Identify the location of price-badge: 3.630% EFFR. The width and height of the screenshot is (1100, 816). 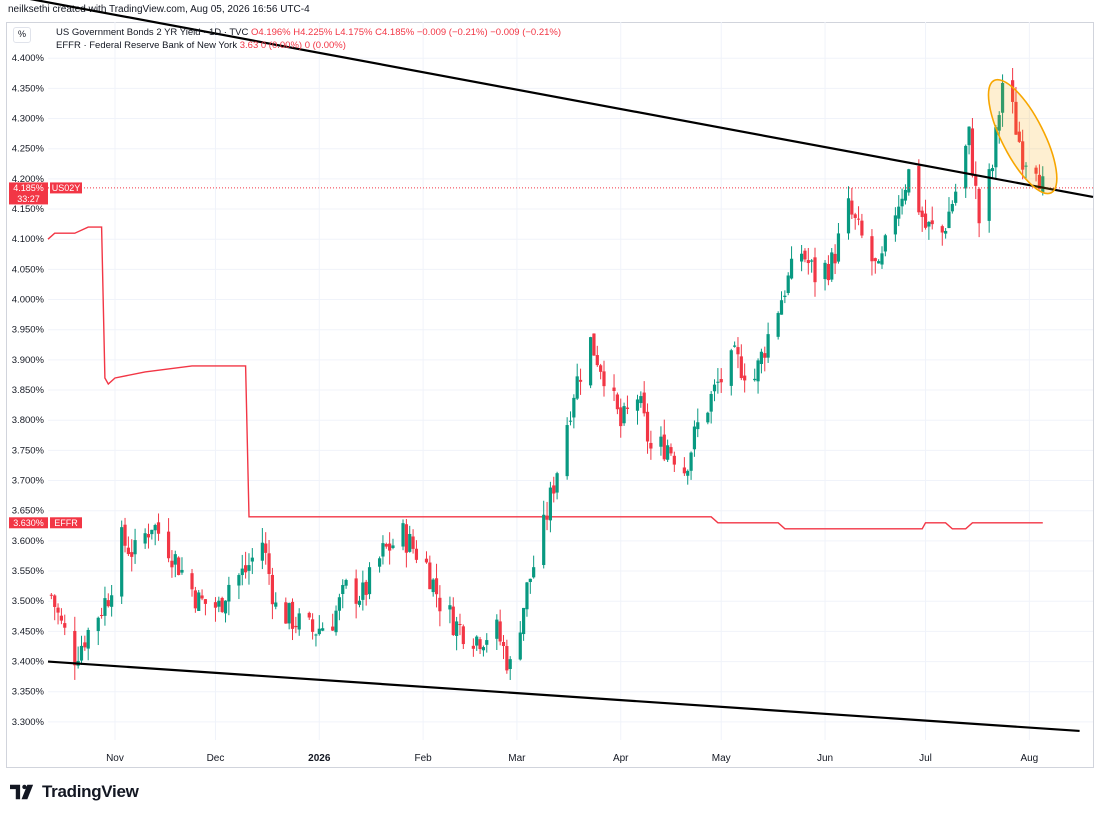
(45, 523).